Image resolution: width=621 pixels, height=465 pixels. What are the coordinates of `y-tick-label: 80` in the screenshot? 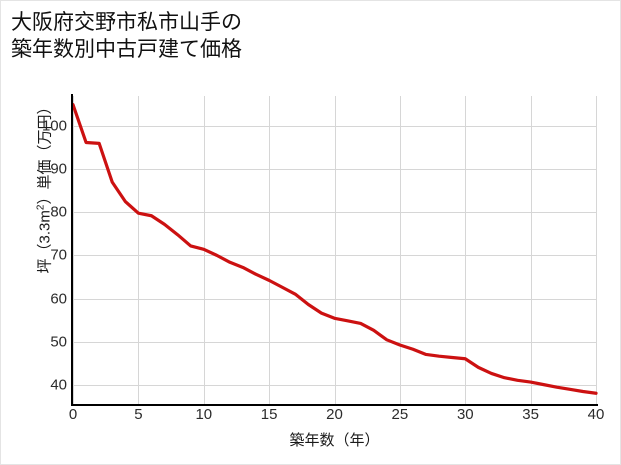 It's located at (58, 212).